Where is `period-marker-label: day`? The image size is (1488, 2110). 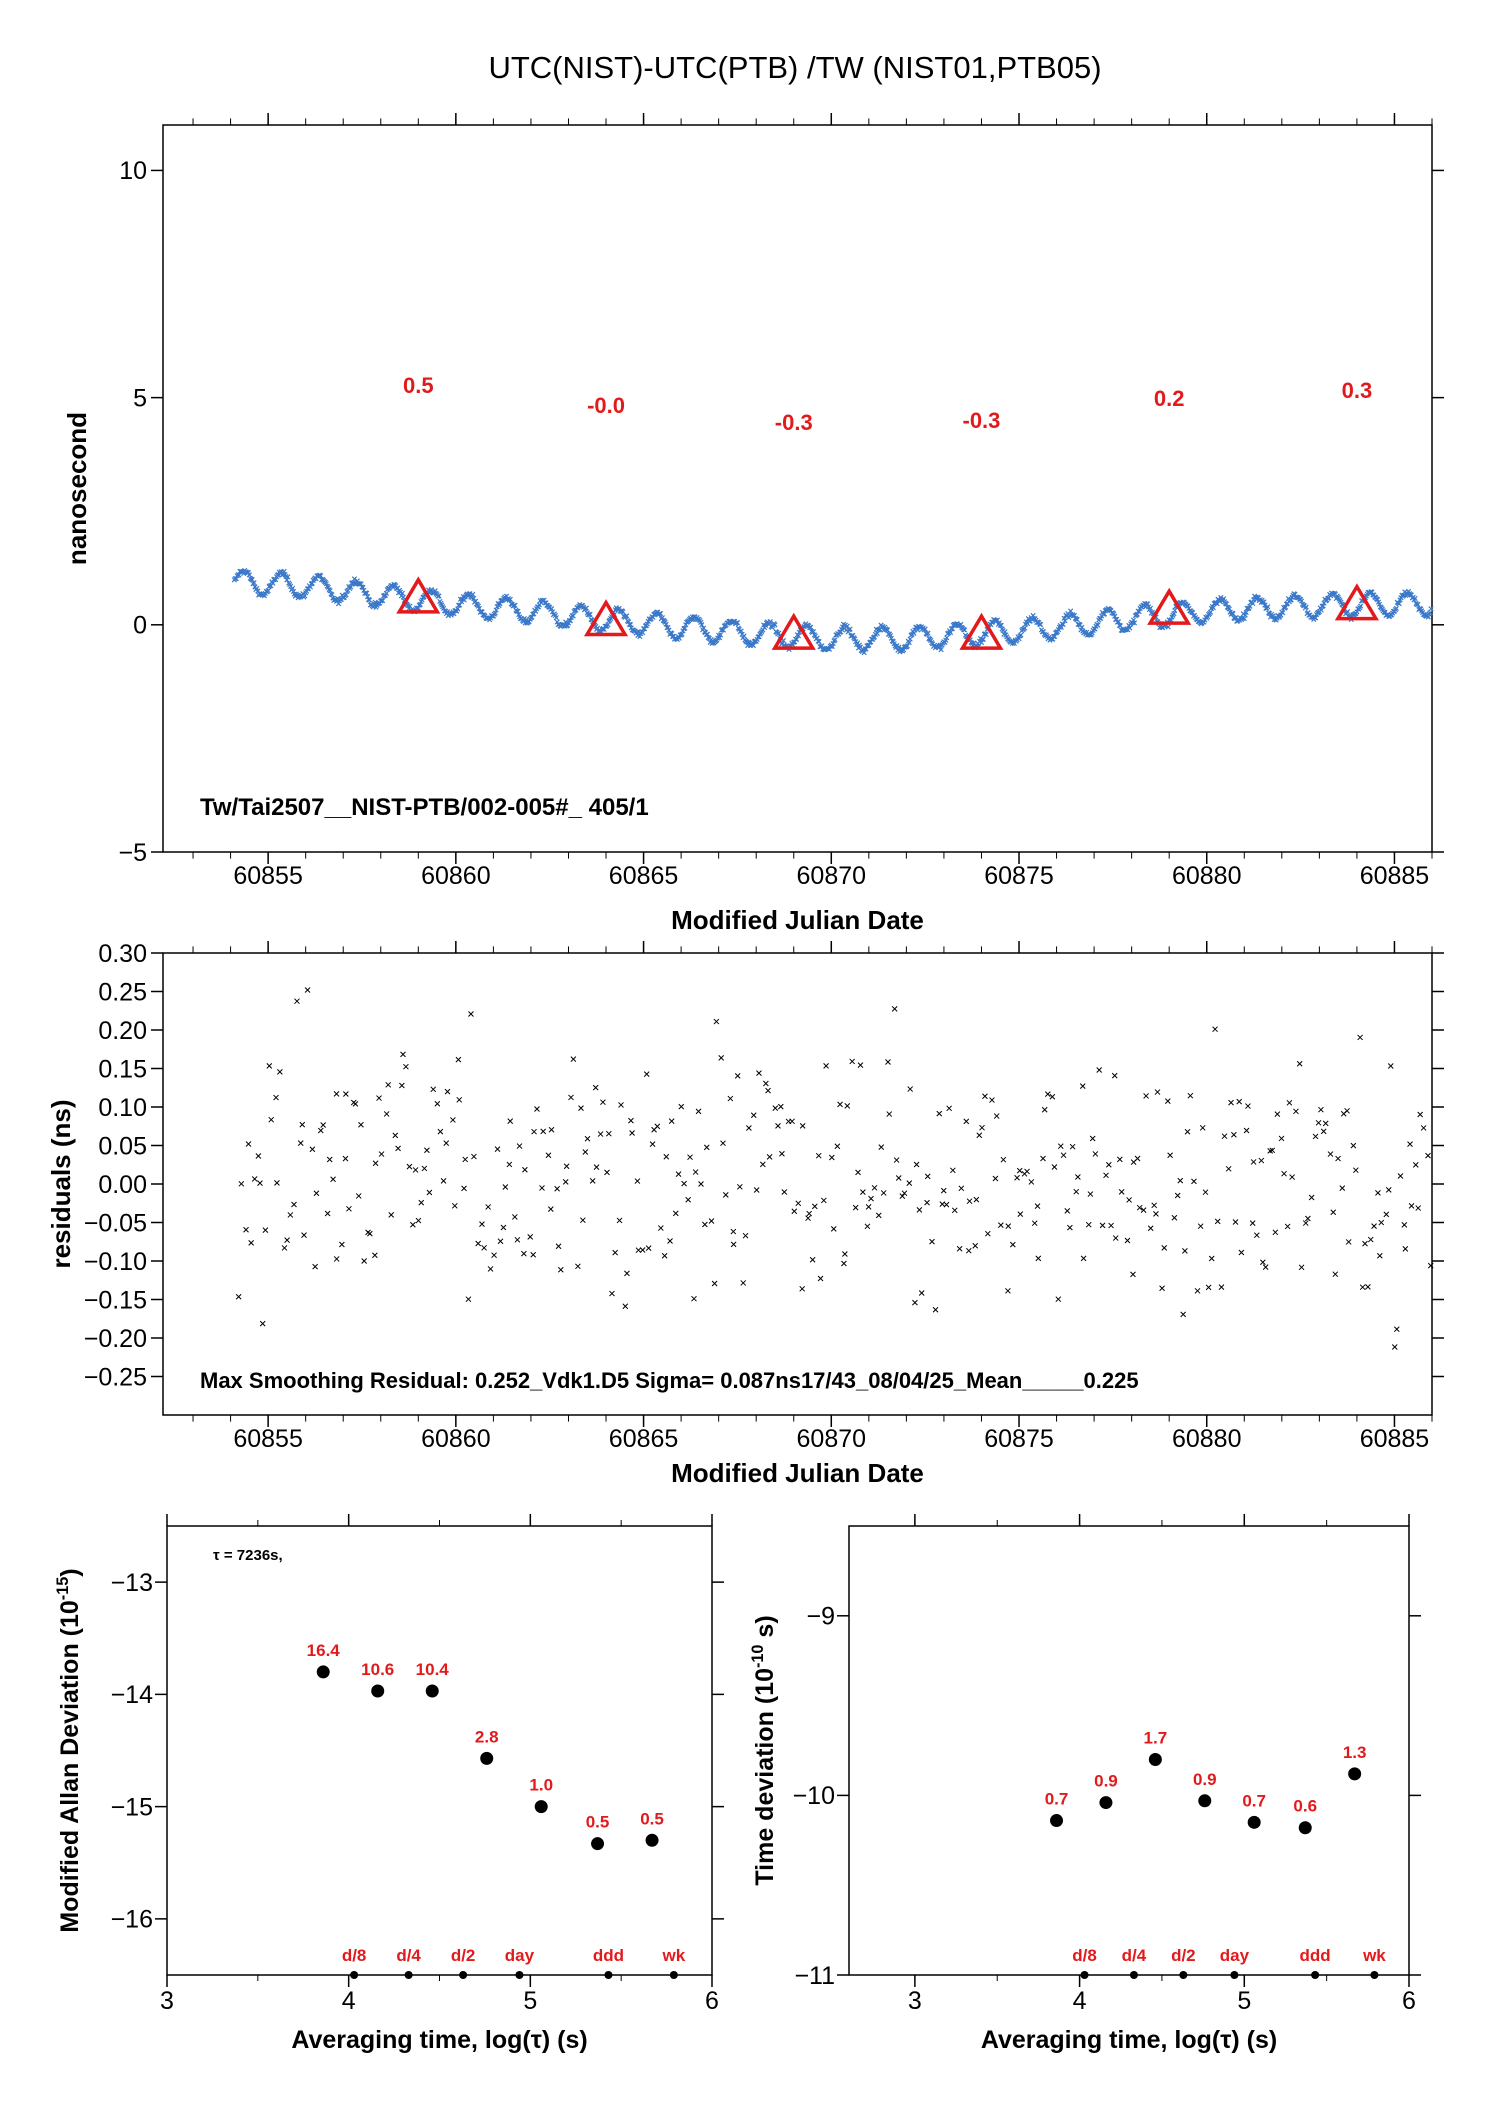
period-marker-label: day is located at coordinates (520, 1955).